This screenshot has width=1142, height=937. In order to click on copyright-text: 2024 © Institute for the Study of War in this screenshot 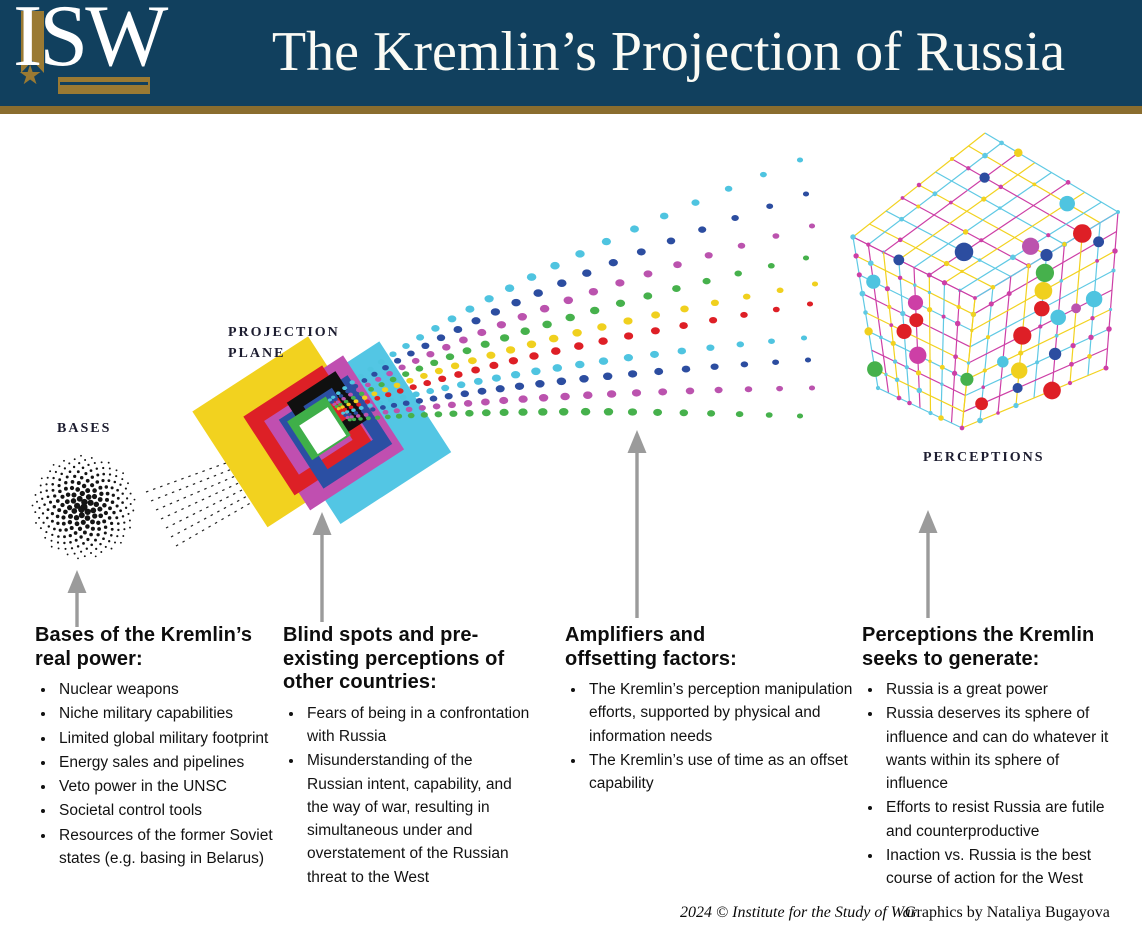, I will do `click(798, 912)`.